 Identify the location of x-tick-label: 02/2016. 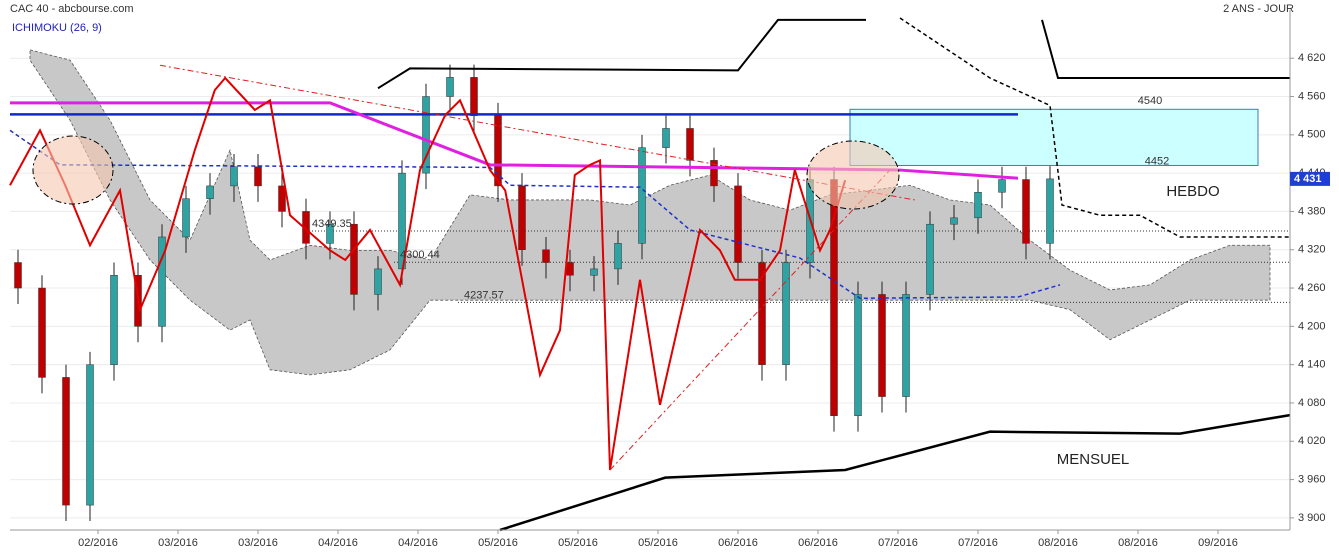
(98, 543).